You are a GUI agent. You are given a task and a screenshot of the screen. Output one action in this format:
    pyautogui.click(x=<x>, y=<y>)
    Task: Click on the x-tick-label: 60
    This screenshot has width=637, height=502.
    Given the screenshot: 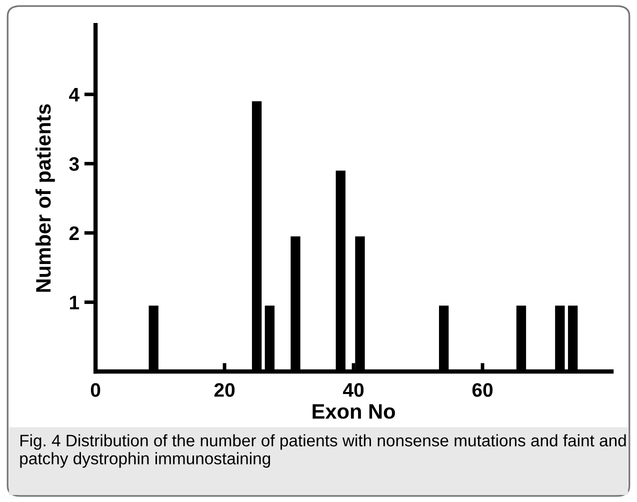 What is the action you would take?
    pyautogui.click(x=482, y=390)
    